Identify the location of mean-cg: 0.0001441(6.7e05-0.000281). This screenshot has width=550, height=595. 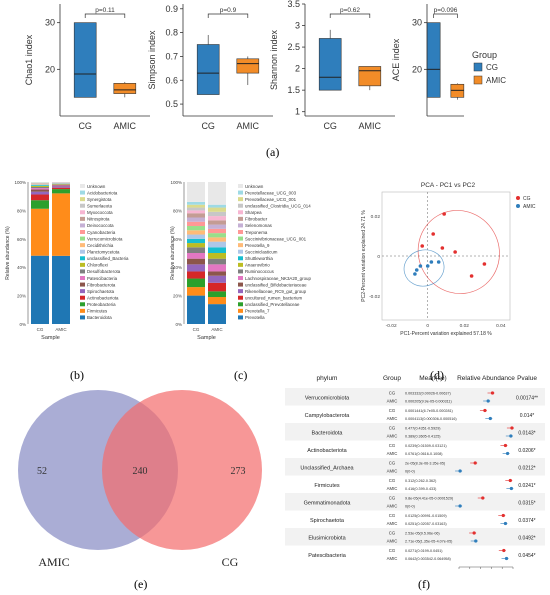
(429, 411).